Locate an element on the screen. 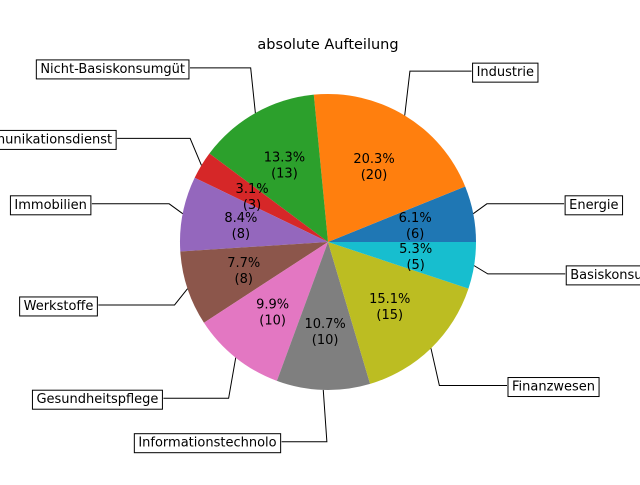 This screenshot has width=640, height=485. slice-value-label-basiskonsumgut: 5.3% (5) is located at coordinates (415, 257).